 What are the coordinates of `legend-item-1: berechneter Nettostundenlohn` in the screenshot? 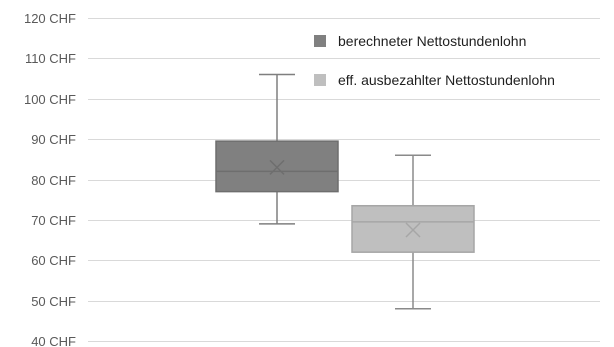 It's located at (420, 41).